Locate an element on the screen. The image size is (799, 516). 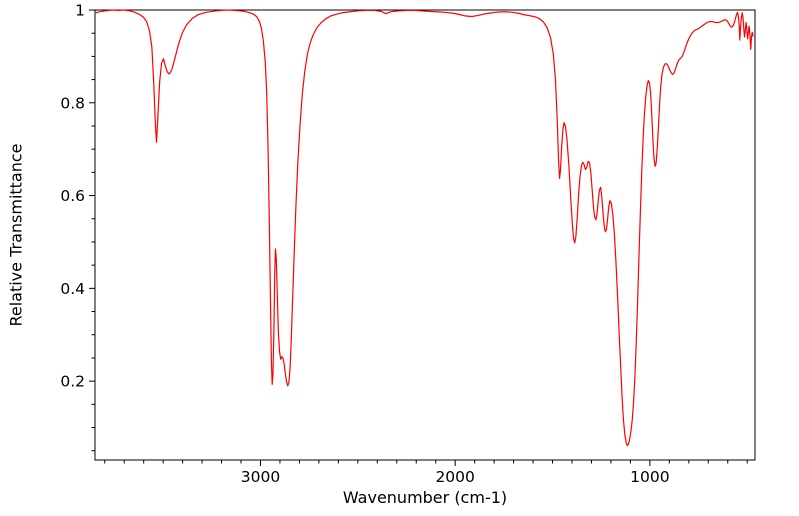
y-axis-major-ticks: 0.2 0.4 0.6 0.8 1 is located at coordinates (77, 196).